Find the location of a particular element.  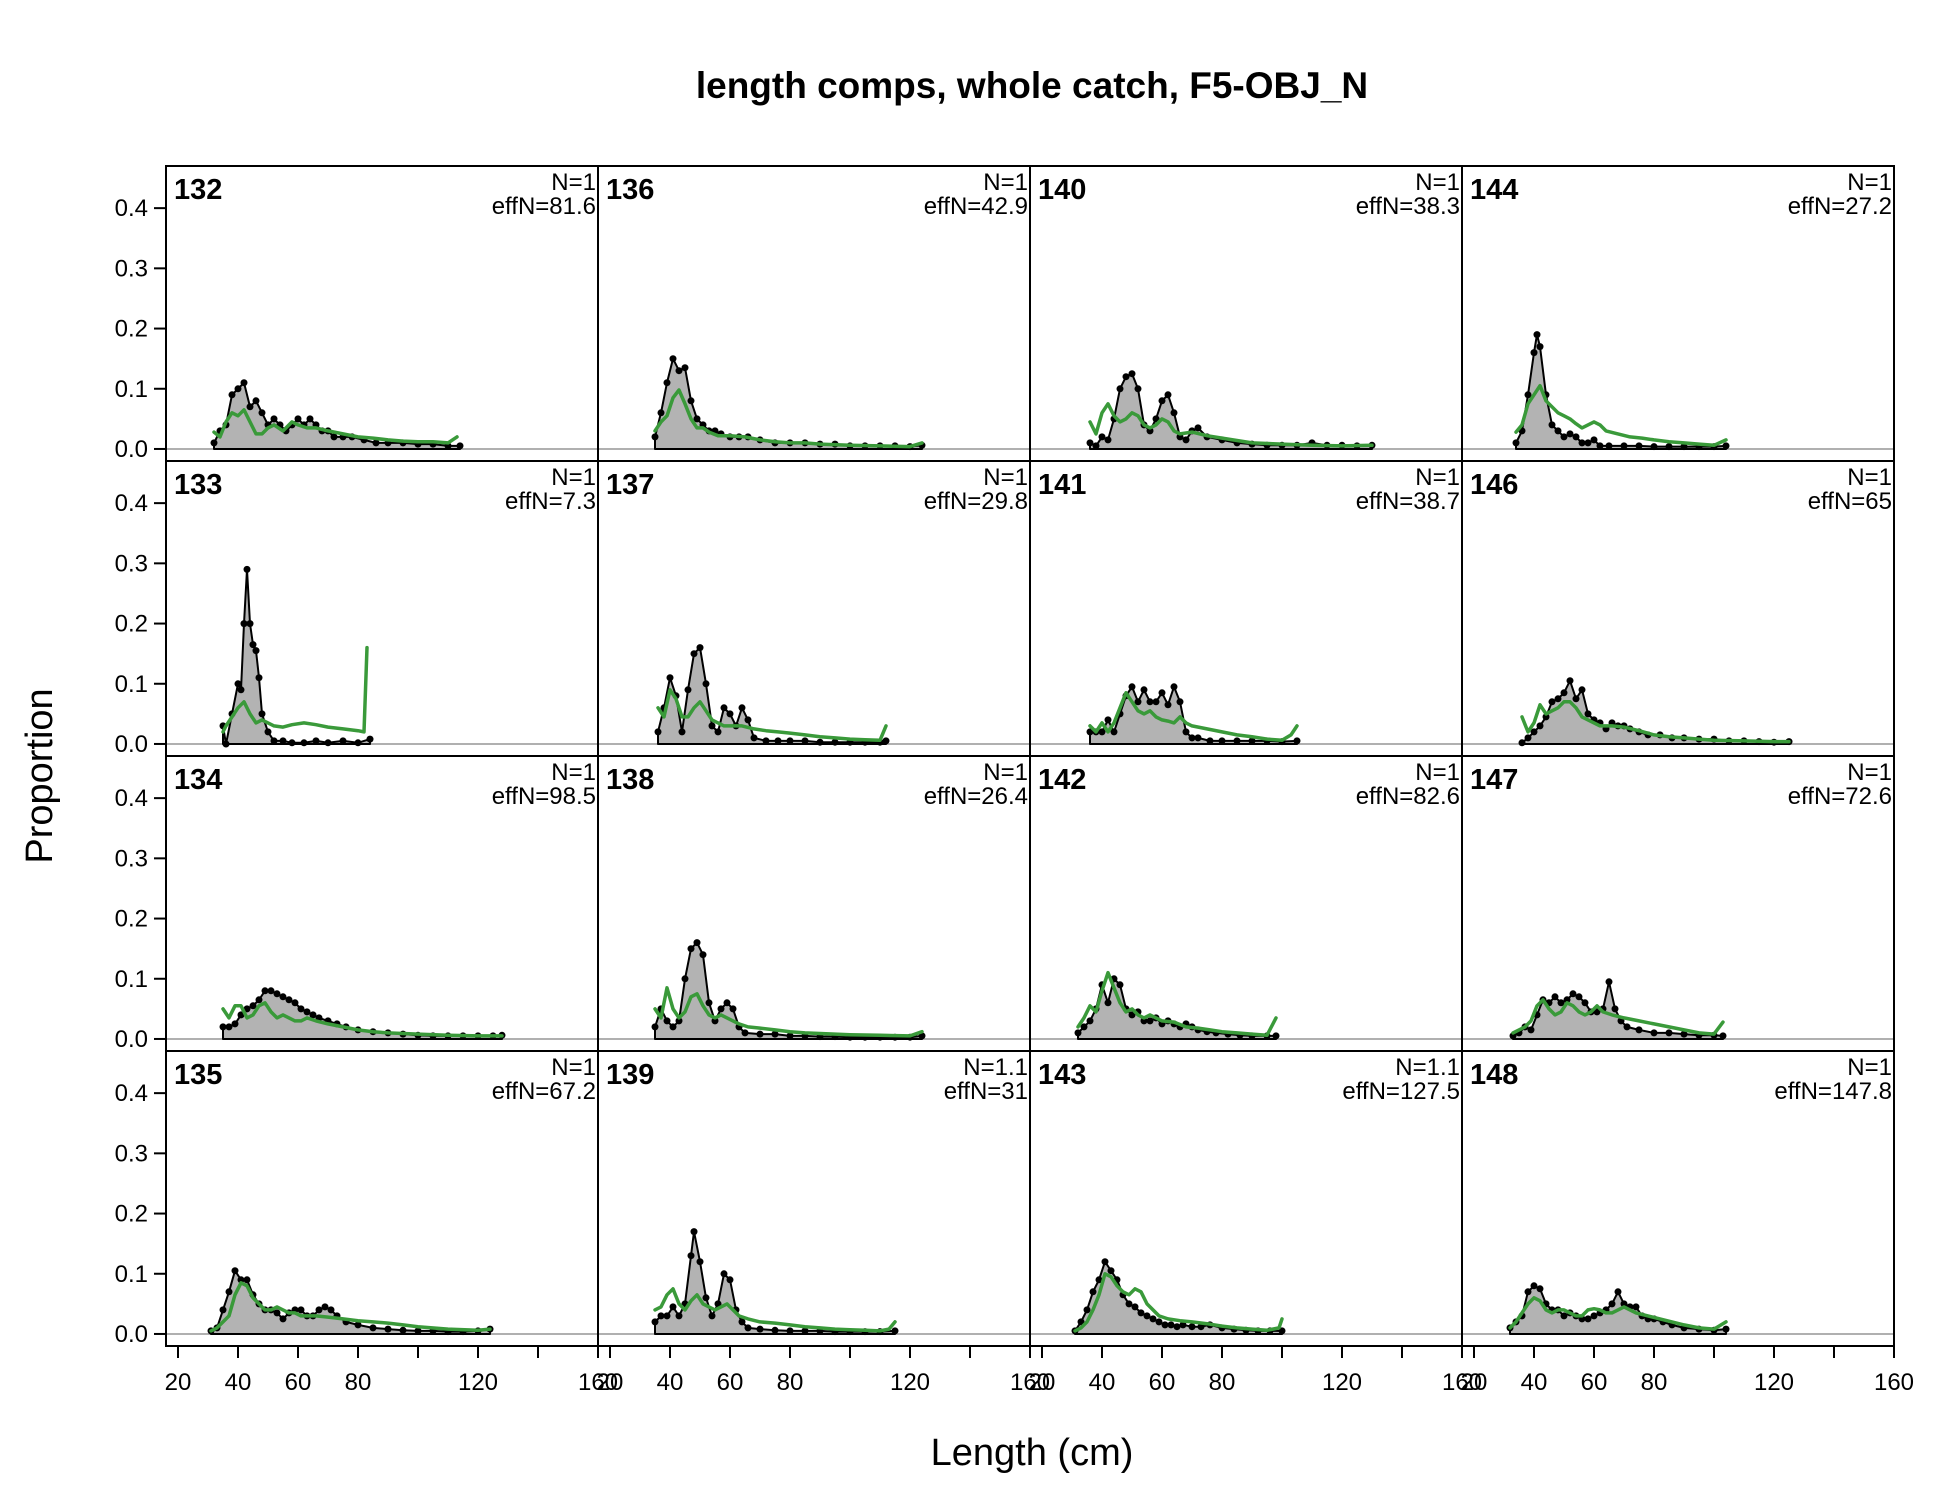

panel-effn: effN=31 is located at coordinates (986, 1091).